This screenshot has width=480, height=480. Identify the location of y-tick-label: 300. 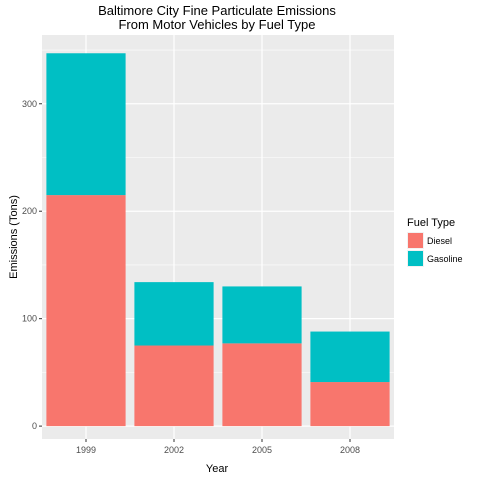
(29, 104).